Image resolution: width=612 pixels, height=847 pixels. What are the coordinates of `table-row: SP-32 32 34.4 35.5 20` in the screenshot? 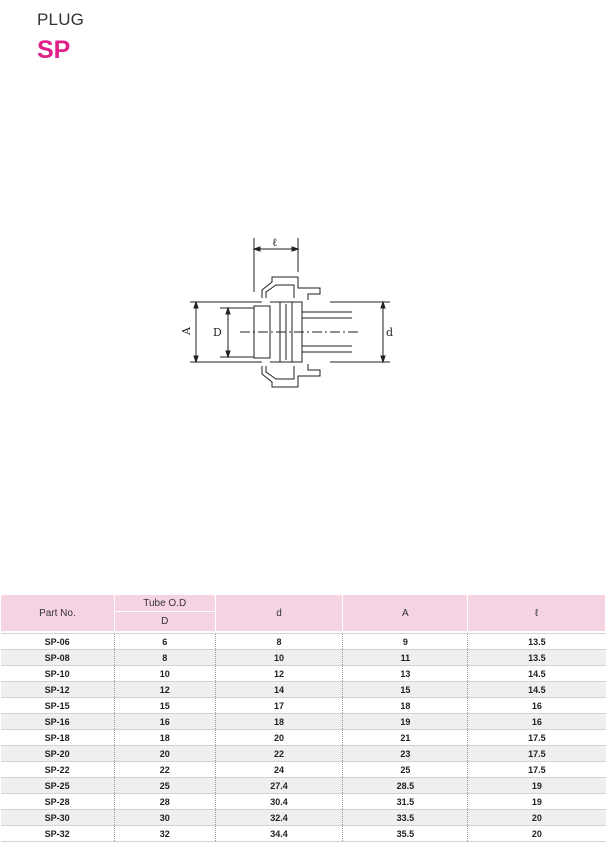 It's located at (303, 833).